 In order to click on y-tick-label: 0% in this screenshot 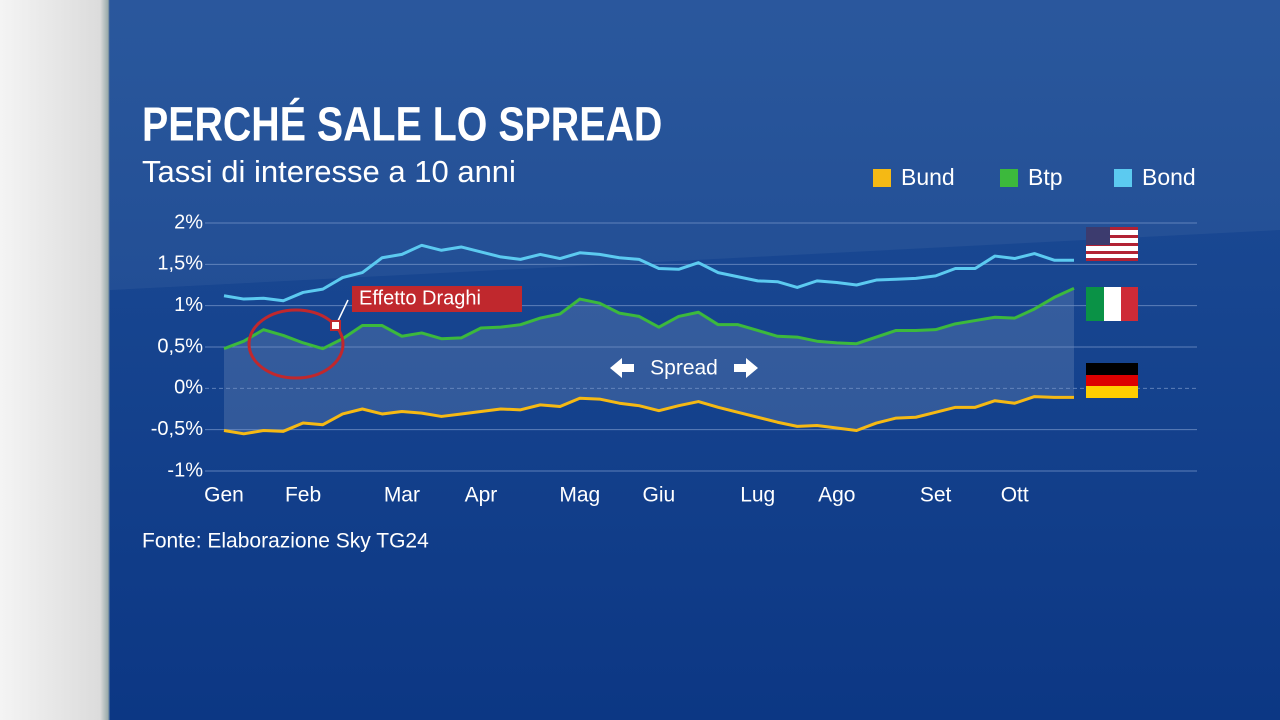, I will do `click(188, 388)`.